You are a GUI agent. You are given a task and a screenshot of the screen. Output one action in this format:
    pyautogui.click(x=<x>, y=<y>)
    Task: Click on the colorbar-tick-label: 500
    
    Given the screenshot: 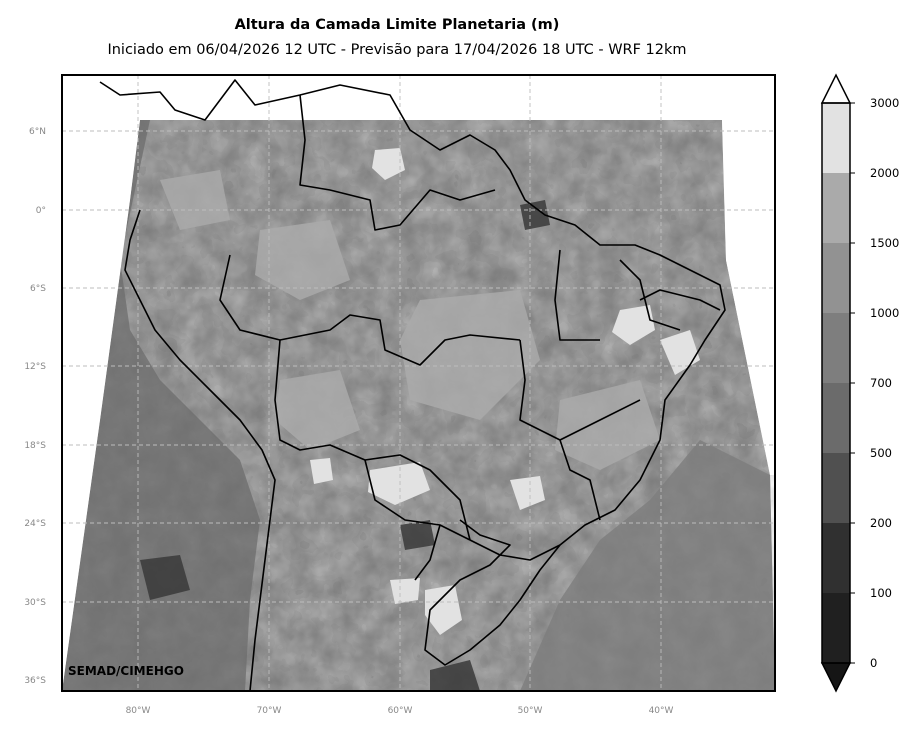 What is the action you would take?
    pyautogui.click(x=881, y=453)
    